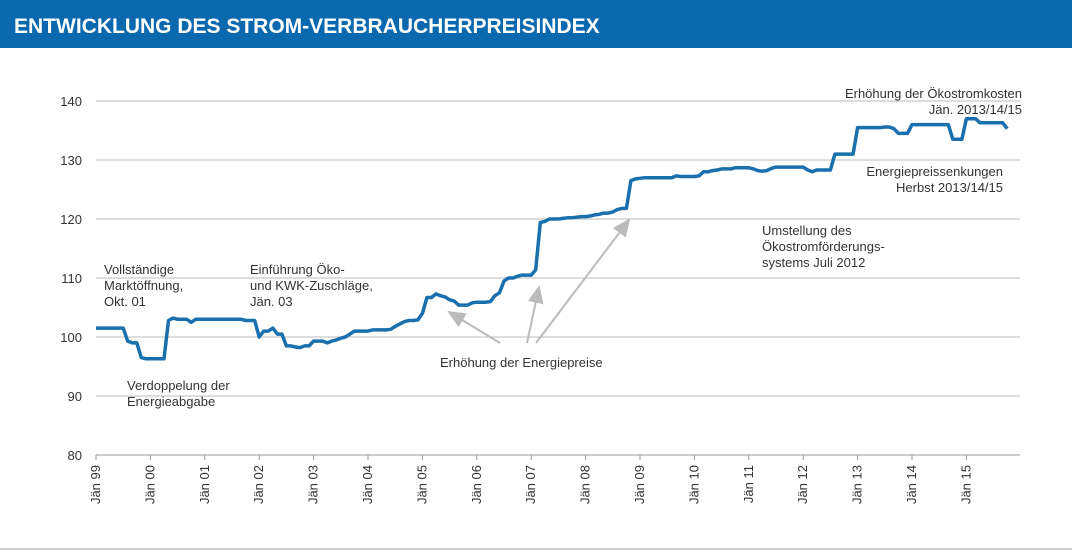 This screenshot has height=557, width=1072. What do you see at coordinates (857, 484) in the screenshot?
I see `x-tick-label: Jän 13` at bounding box center [857, 484].